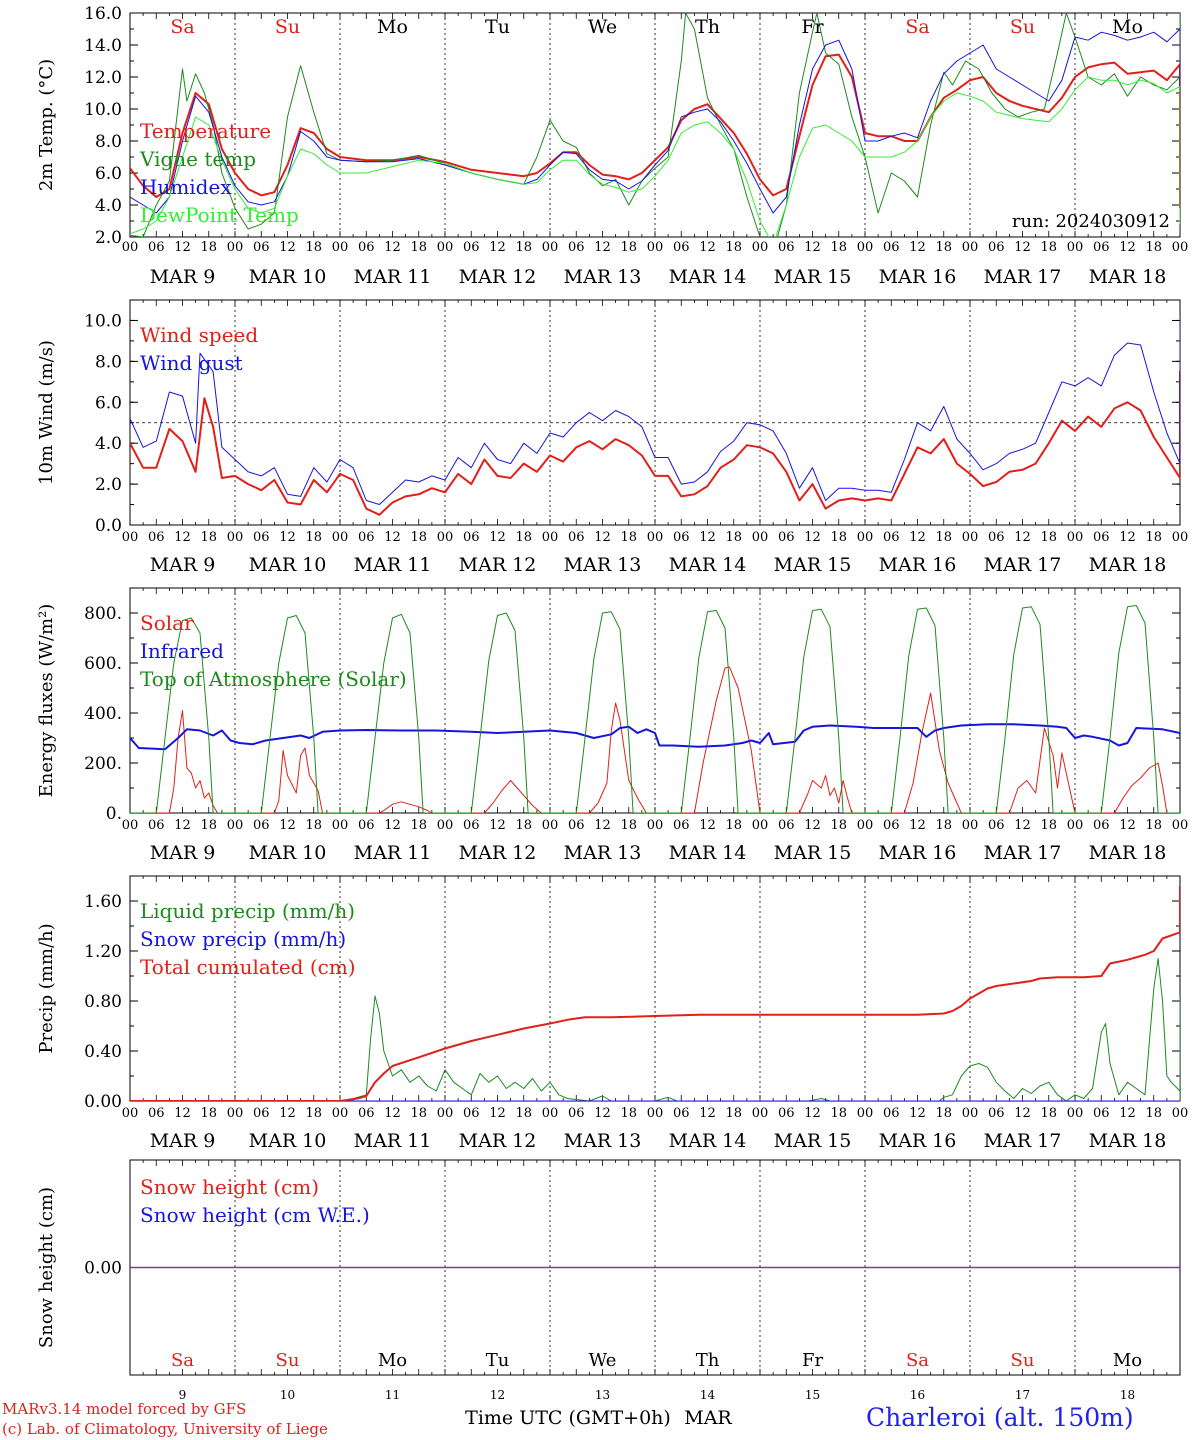  I want to click on y-tick-label: 6.0, so click(108, 174).